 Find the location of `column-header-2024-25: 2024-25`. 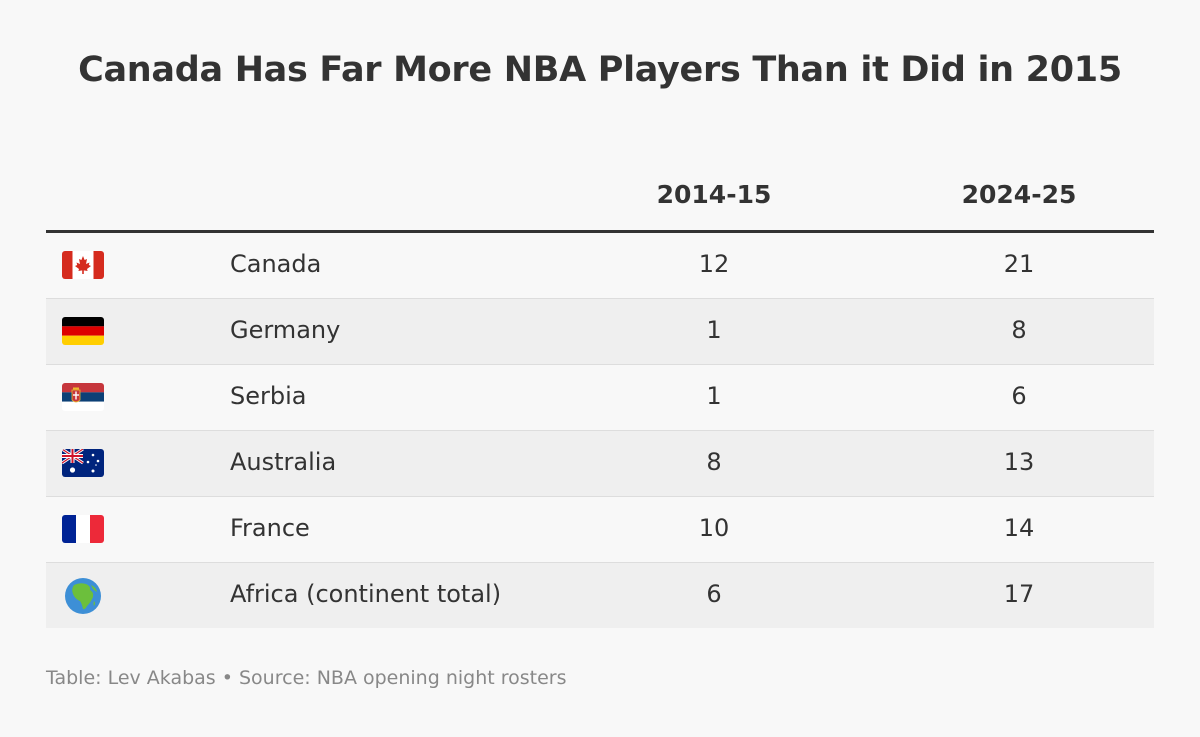

column-header-2024-25: 2024-25 is located at coordinates (1019, 194).